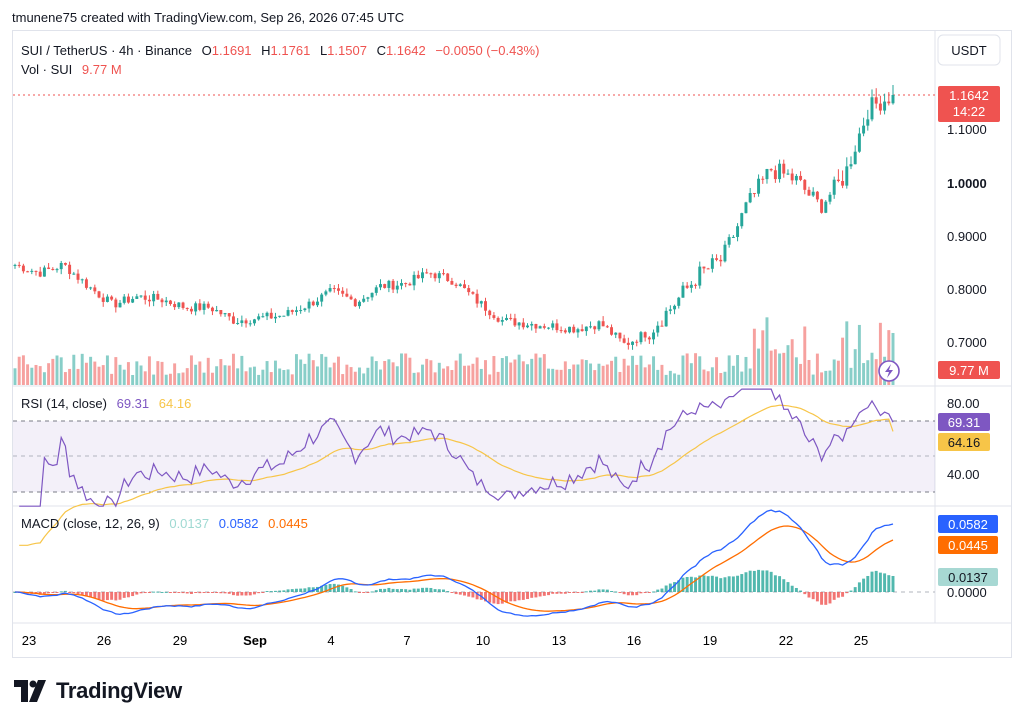 The image size is (1024, 724). What do you see at coordinates (265, 50) in the screenshot?
I see `high-label: H` at bounding box center [265, 50].